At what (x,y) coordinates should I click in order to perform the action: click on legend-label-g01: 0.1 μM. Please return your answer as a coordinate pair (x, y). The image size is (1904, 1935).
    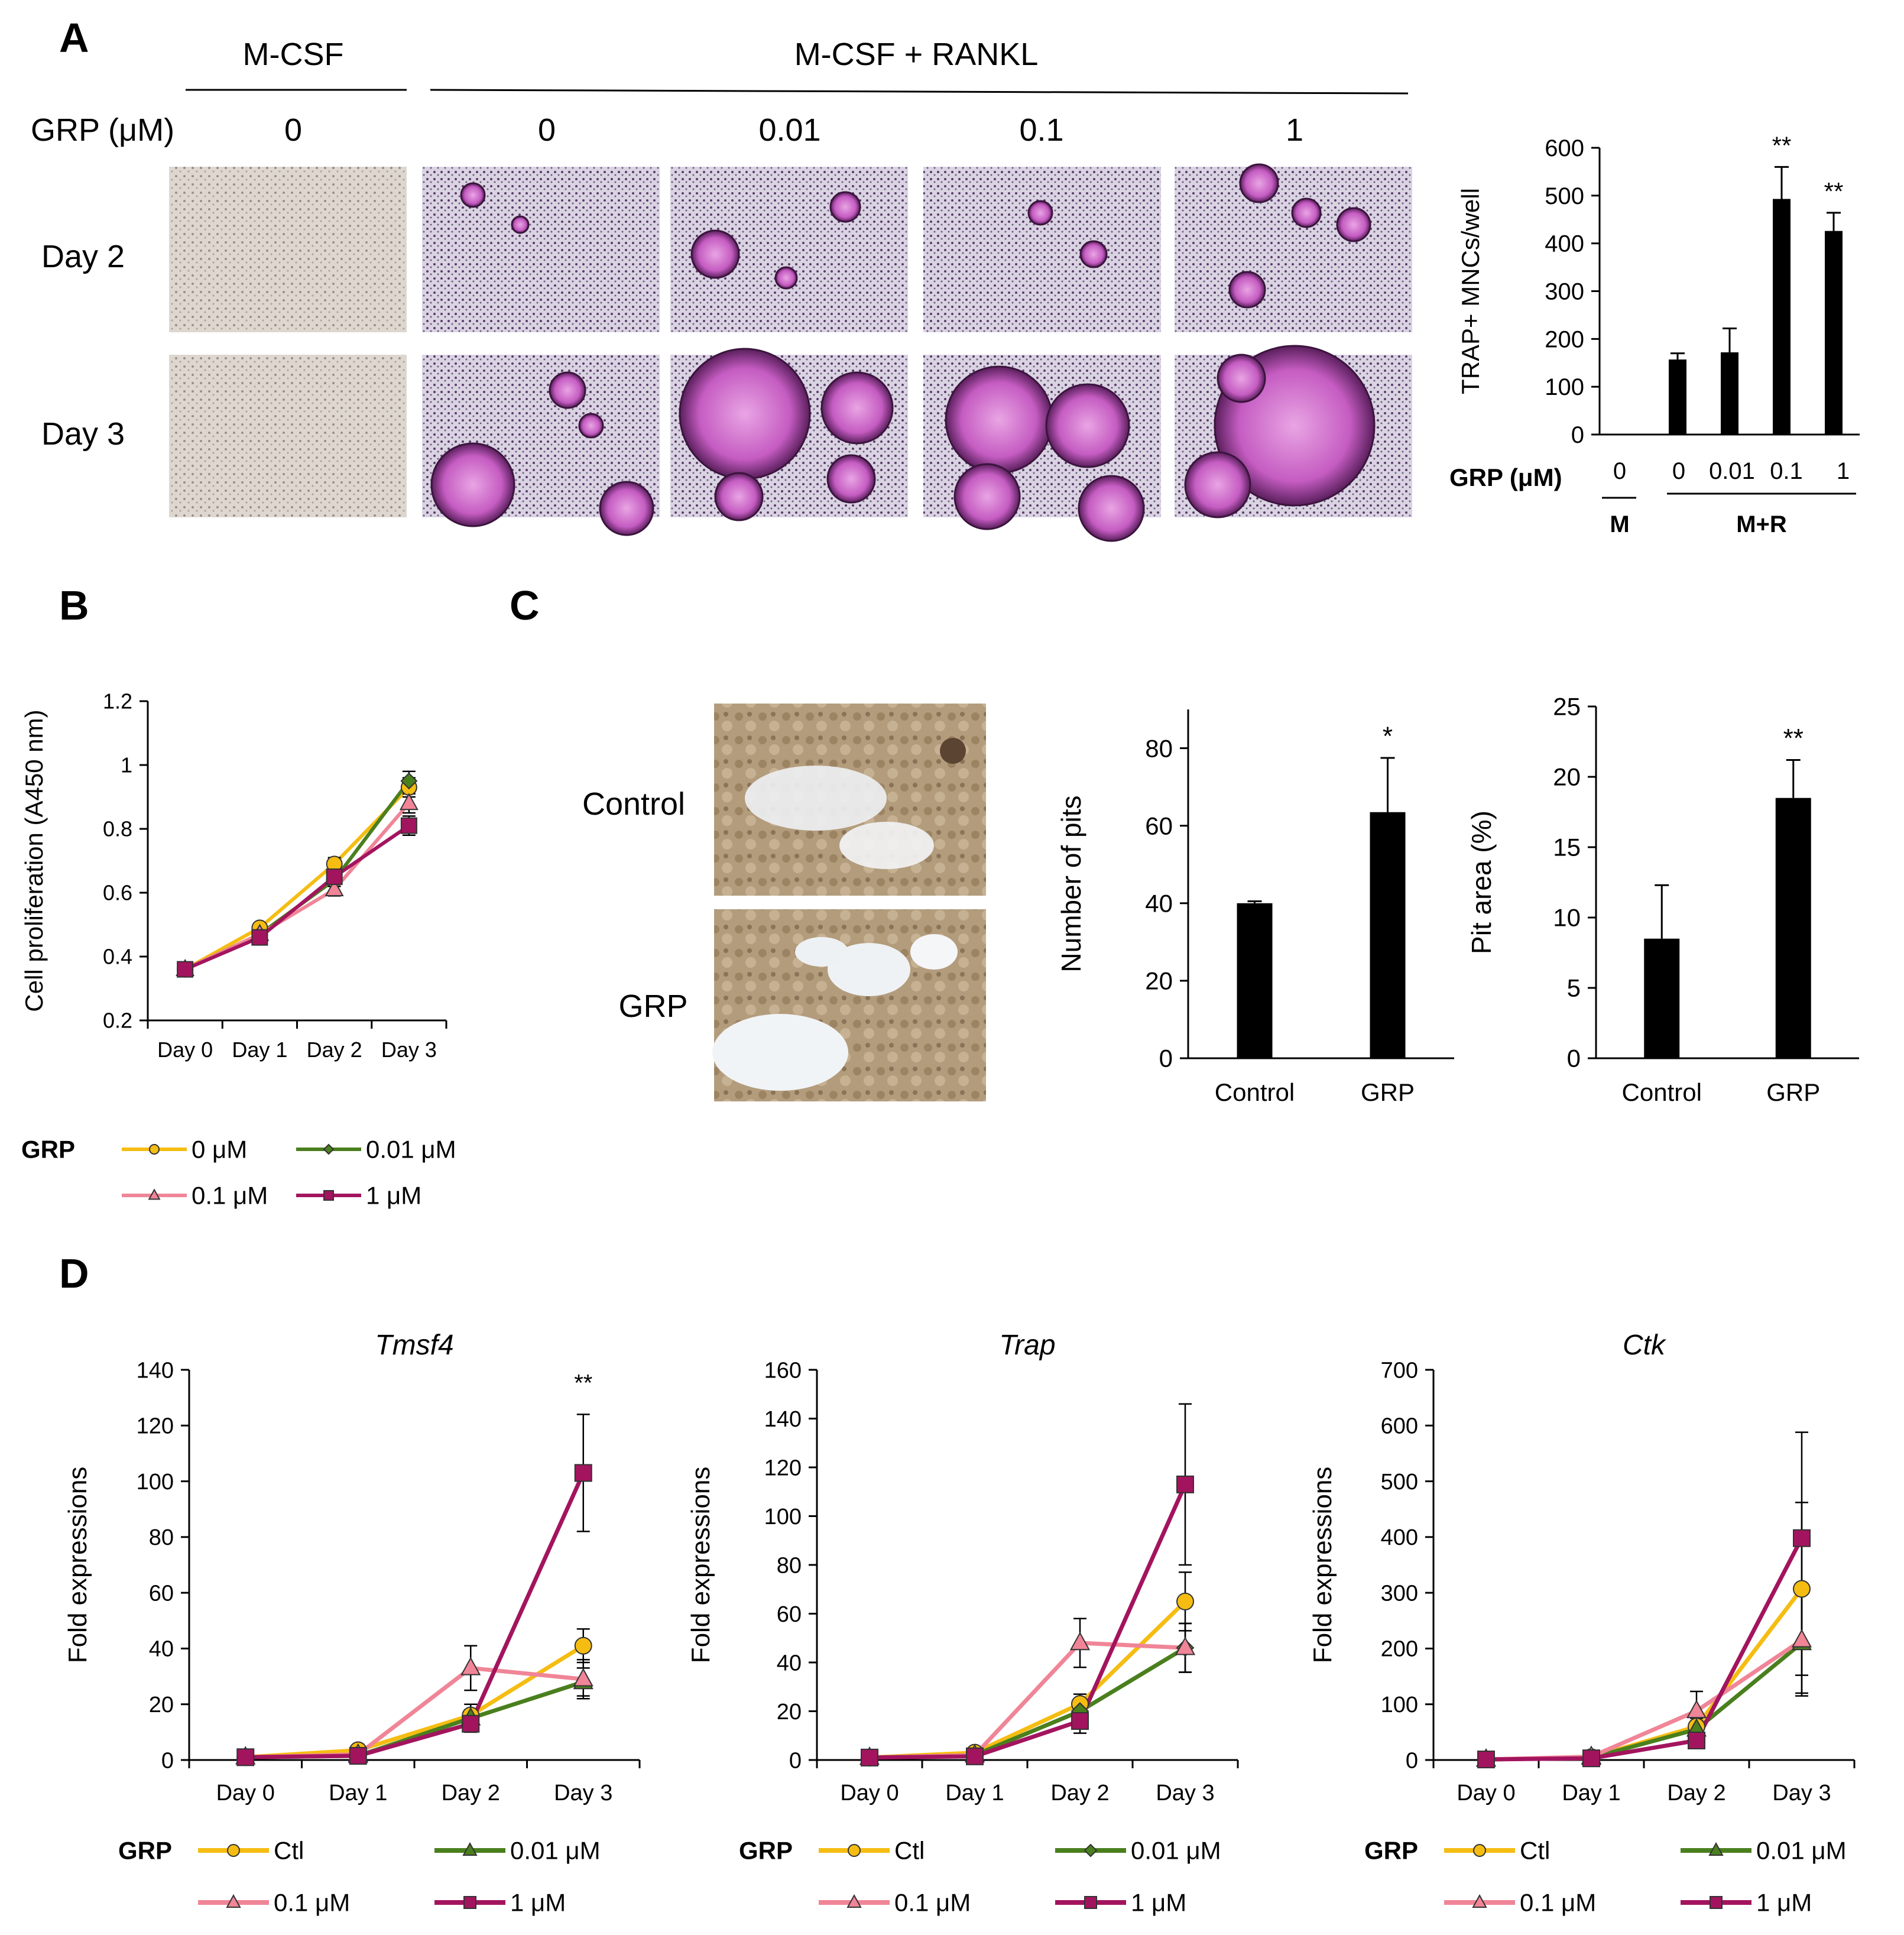
    Looking at the image, I should click on (1558, 1903).